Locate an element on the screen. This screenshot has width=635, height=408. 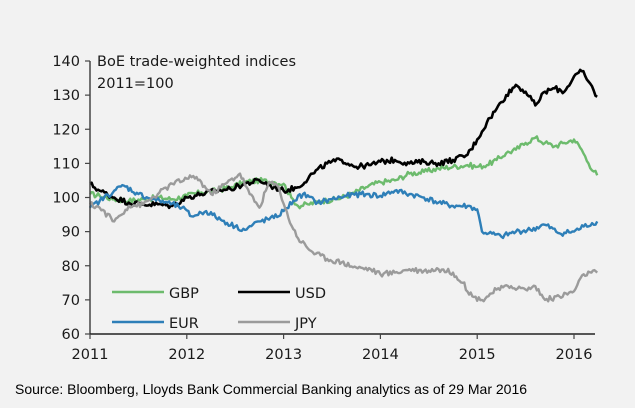
y-tick-label: 110 is located at coordinates (66, 164).